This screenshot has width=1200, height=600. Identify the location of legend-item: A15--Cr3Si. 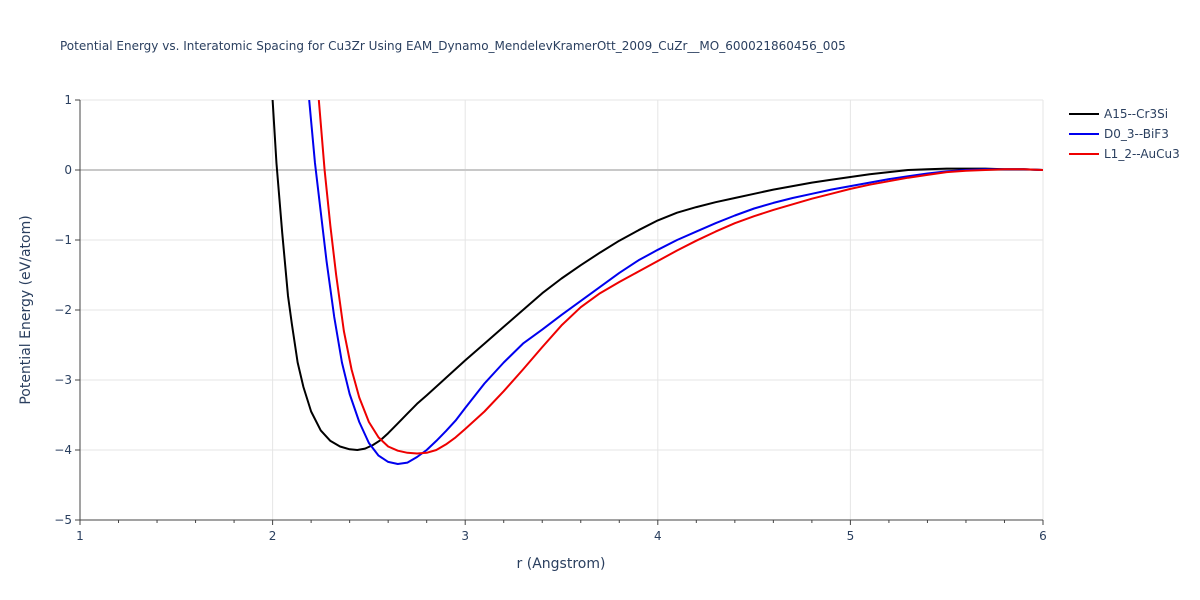
(1118, 114).